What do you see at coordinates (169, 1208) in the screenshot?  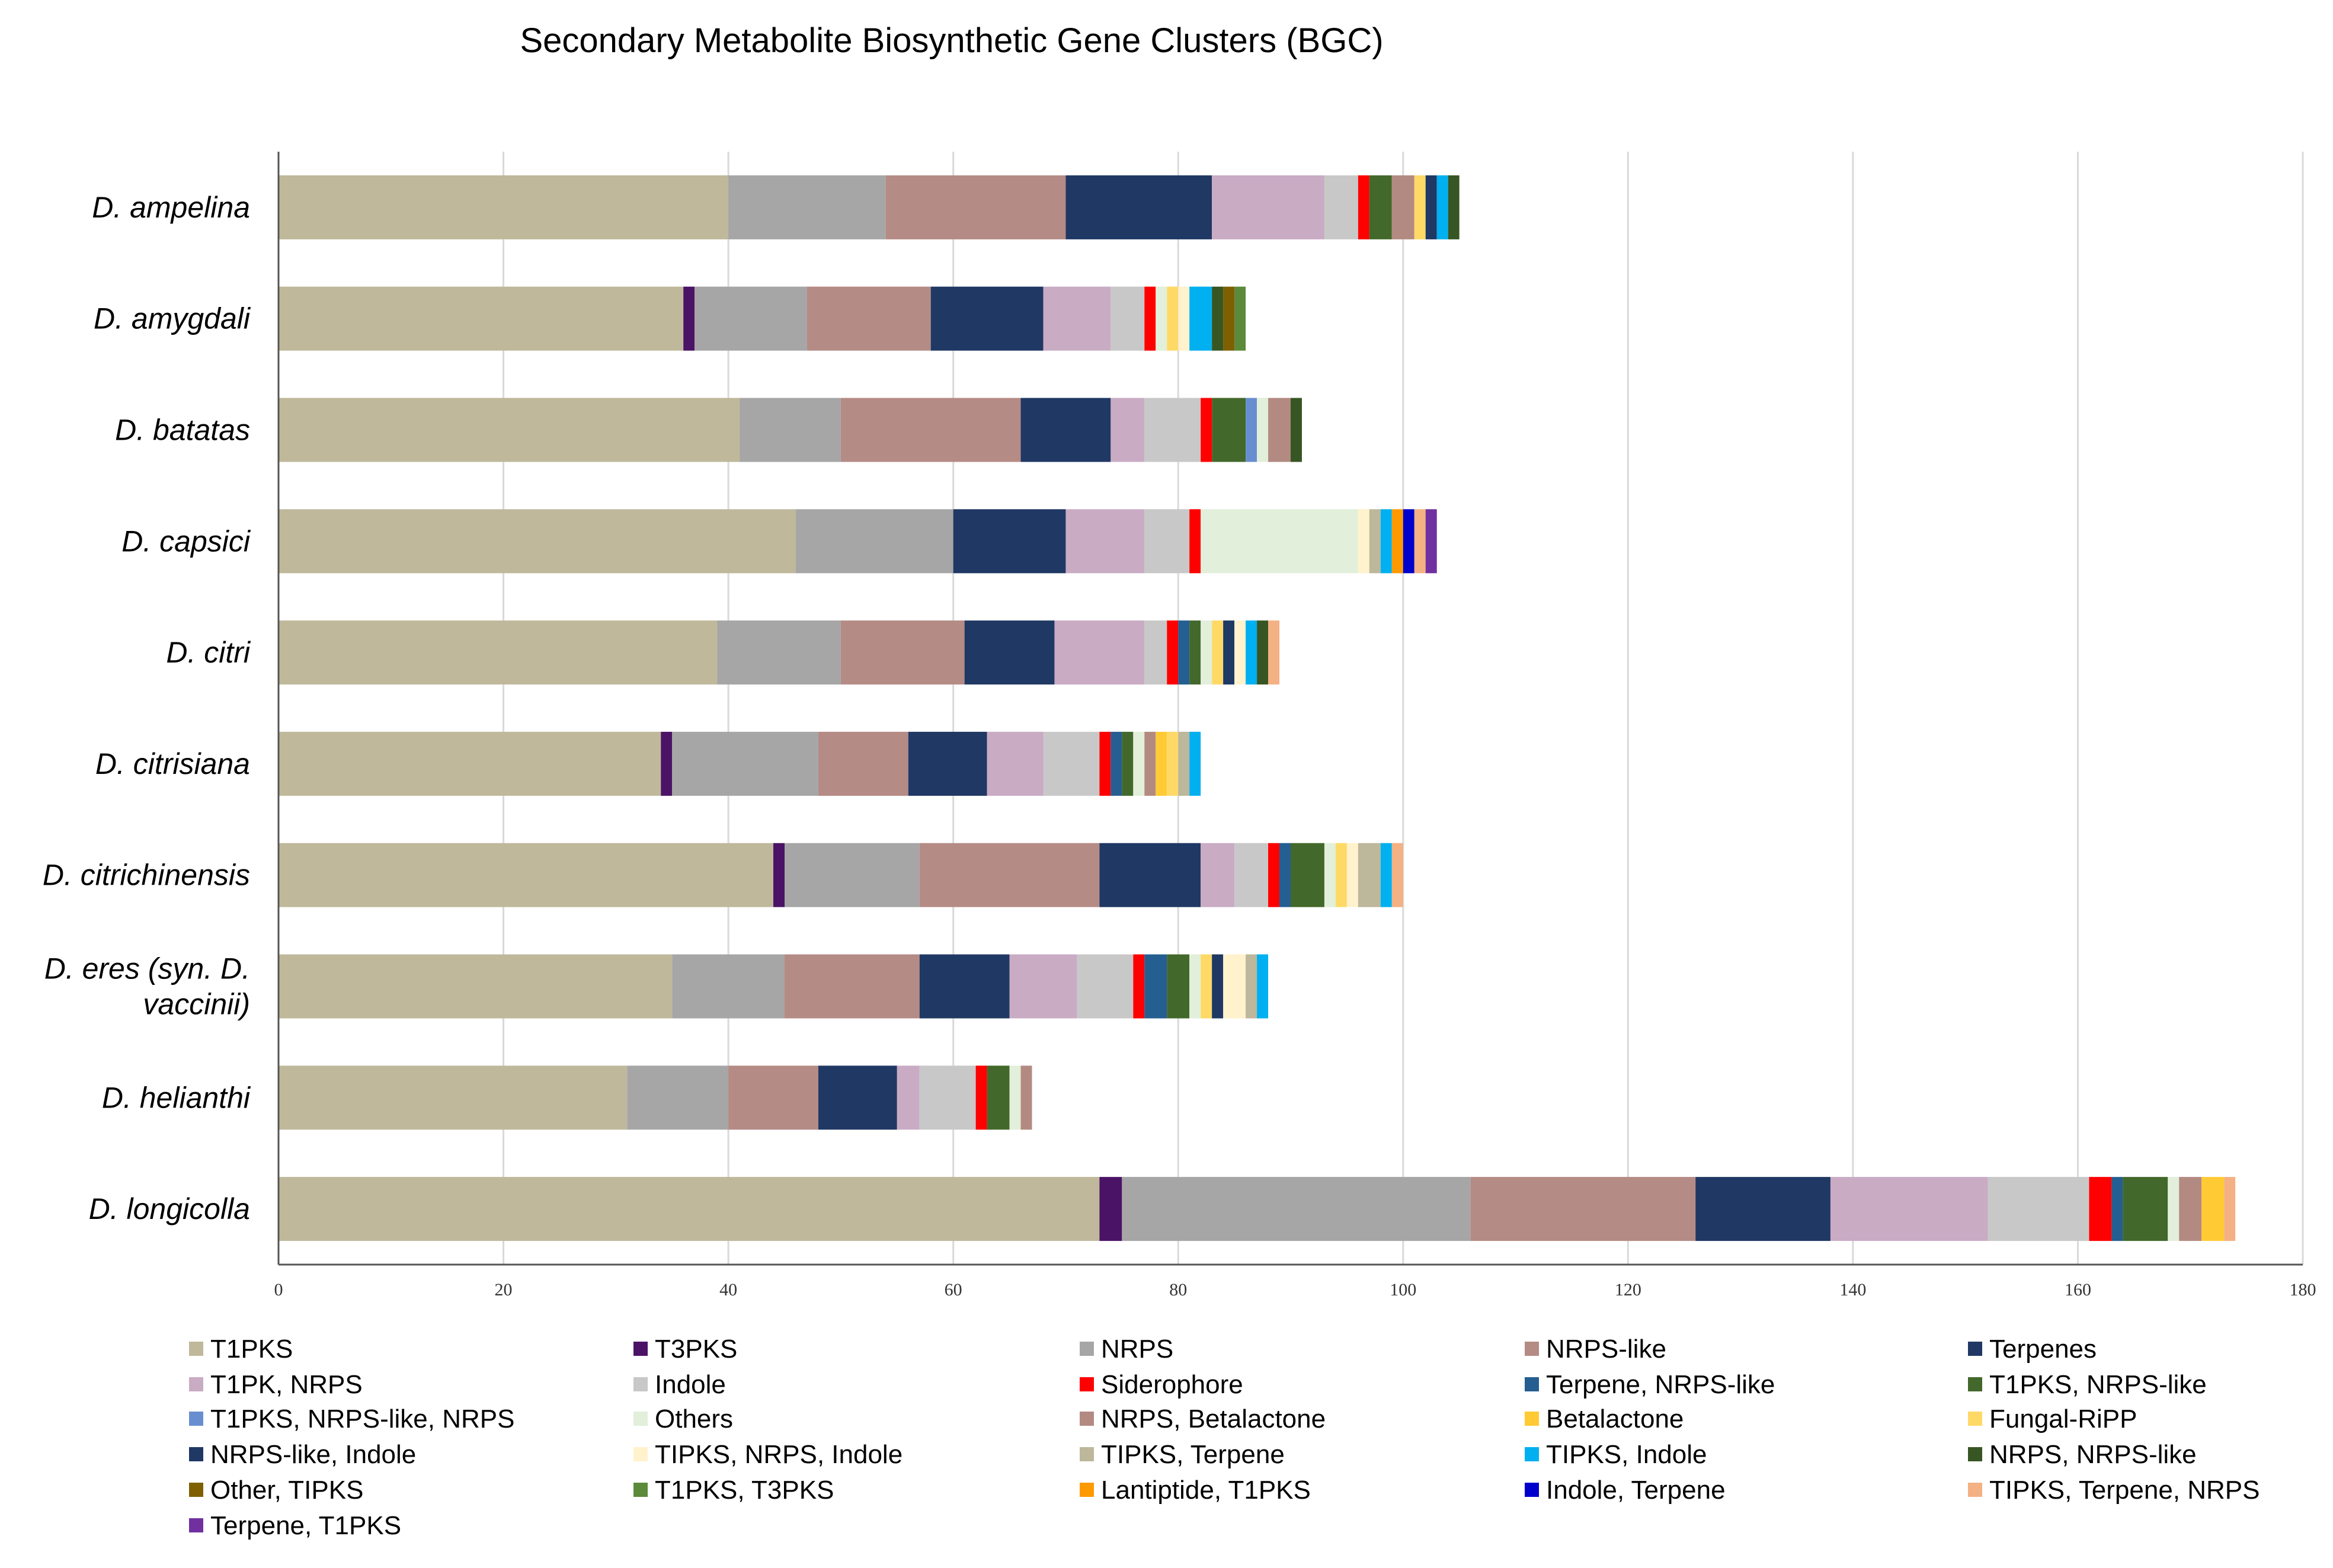 I see `category-label: D. longicolla` at bounding box center [169, 1208].